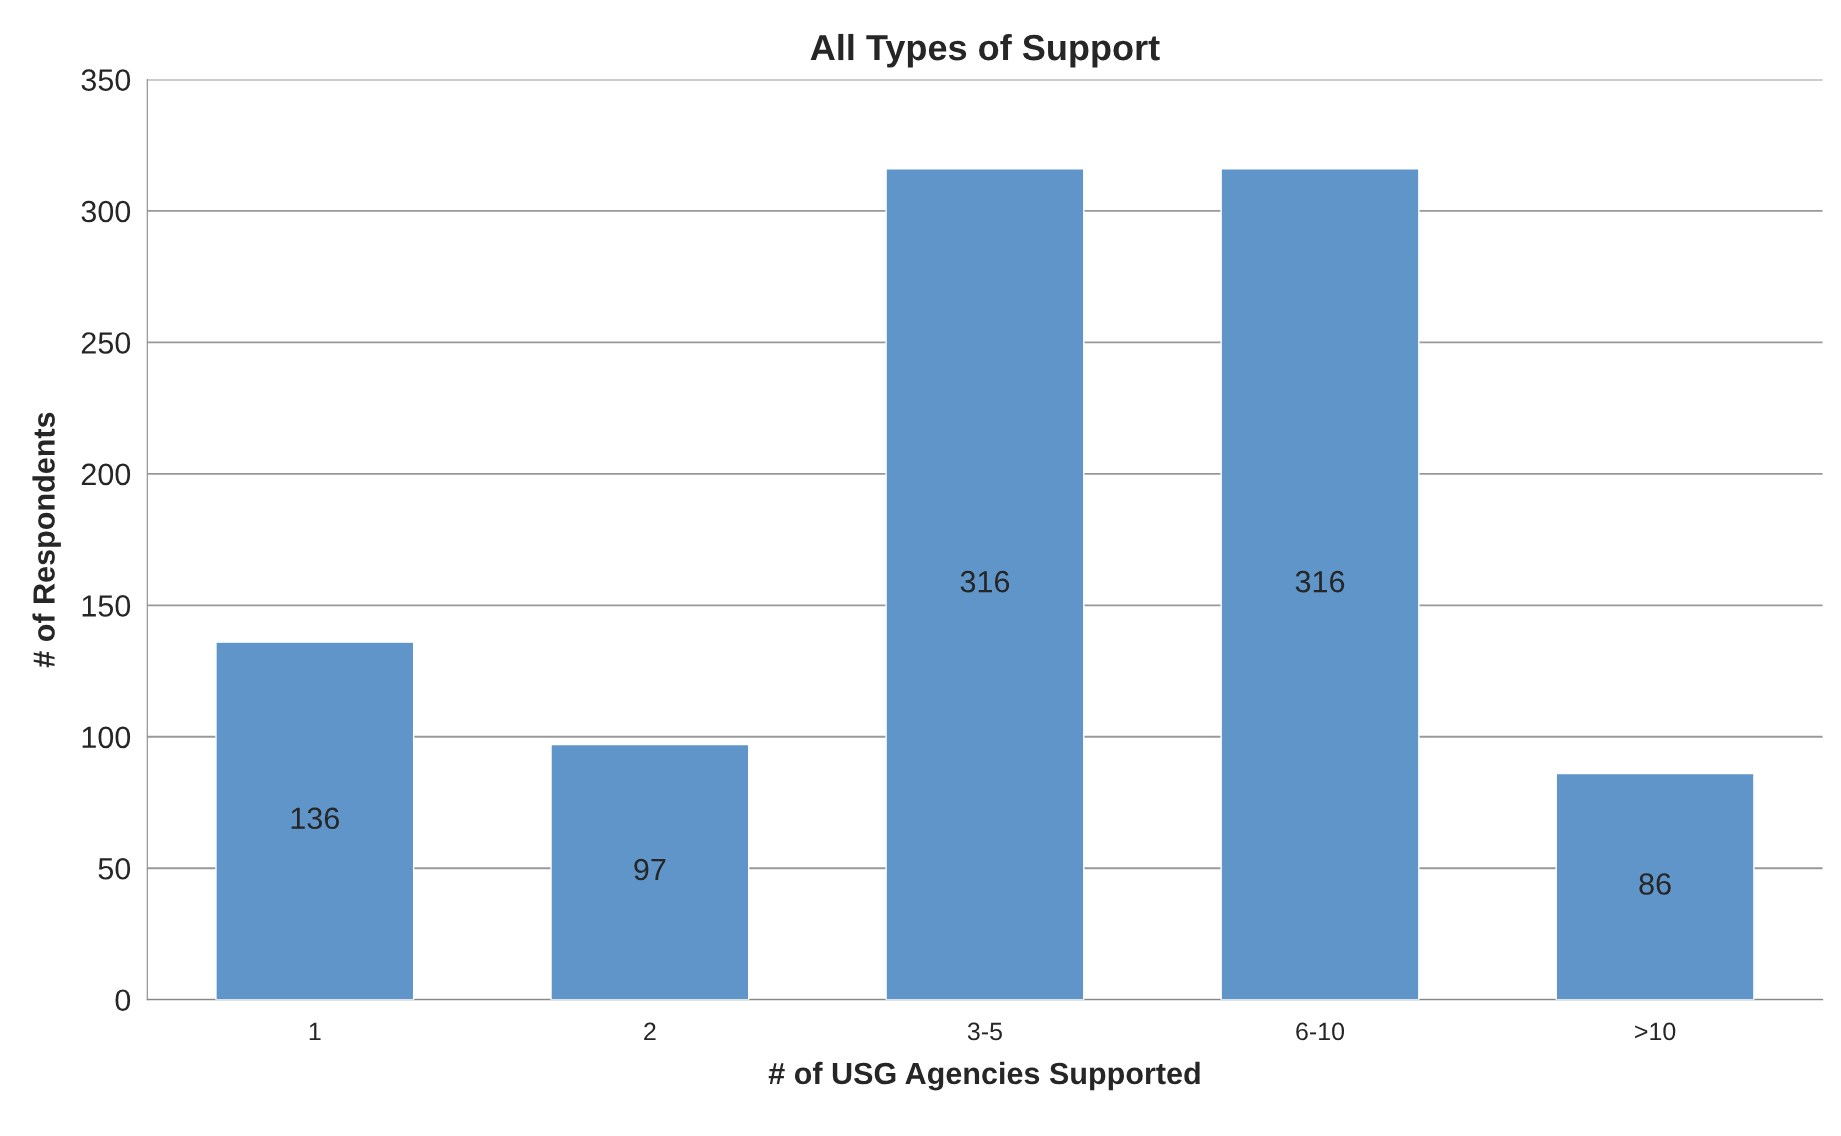  Describe the element at coordinates (106, 606) in the screenshot. I see `y-tick-label: 150` at that location.